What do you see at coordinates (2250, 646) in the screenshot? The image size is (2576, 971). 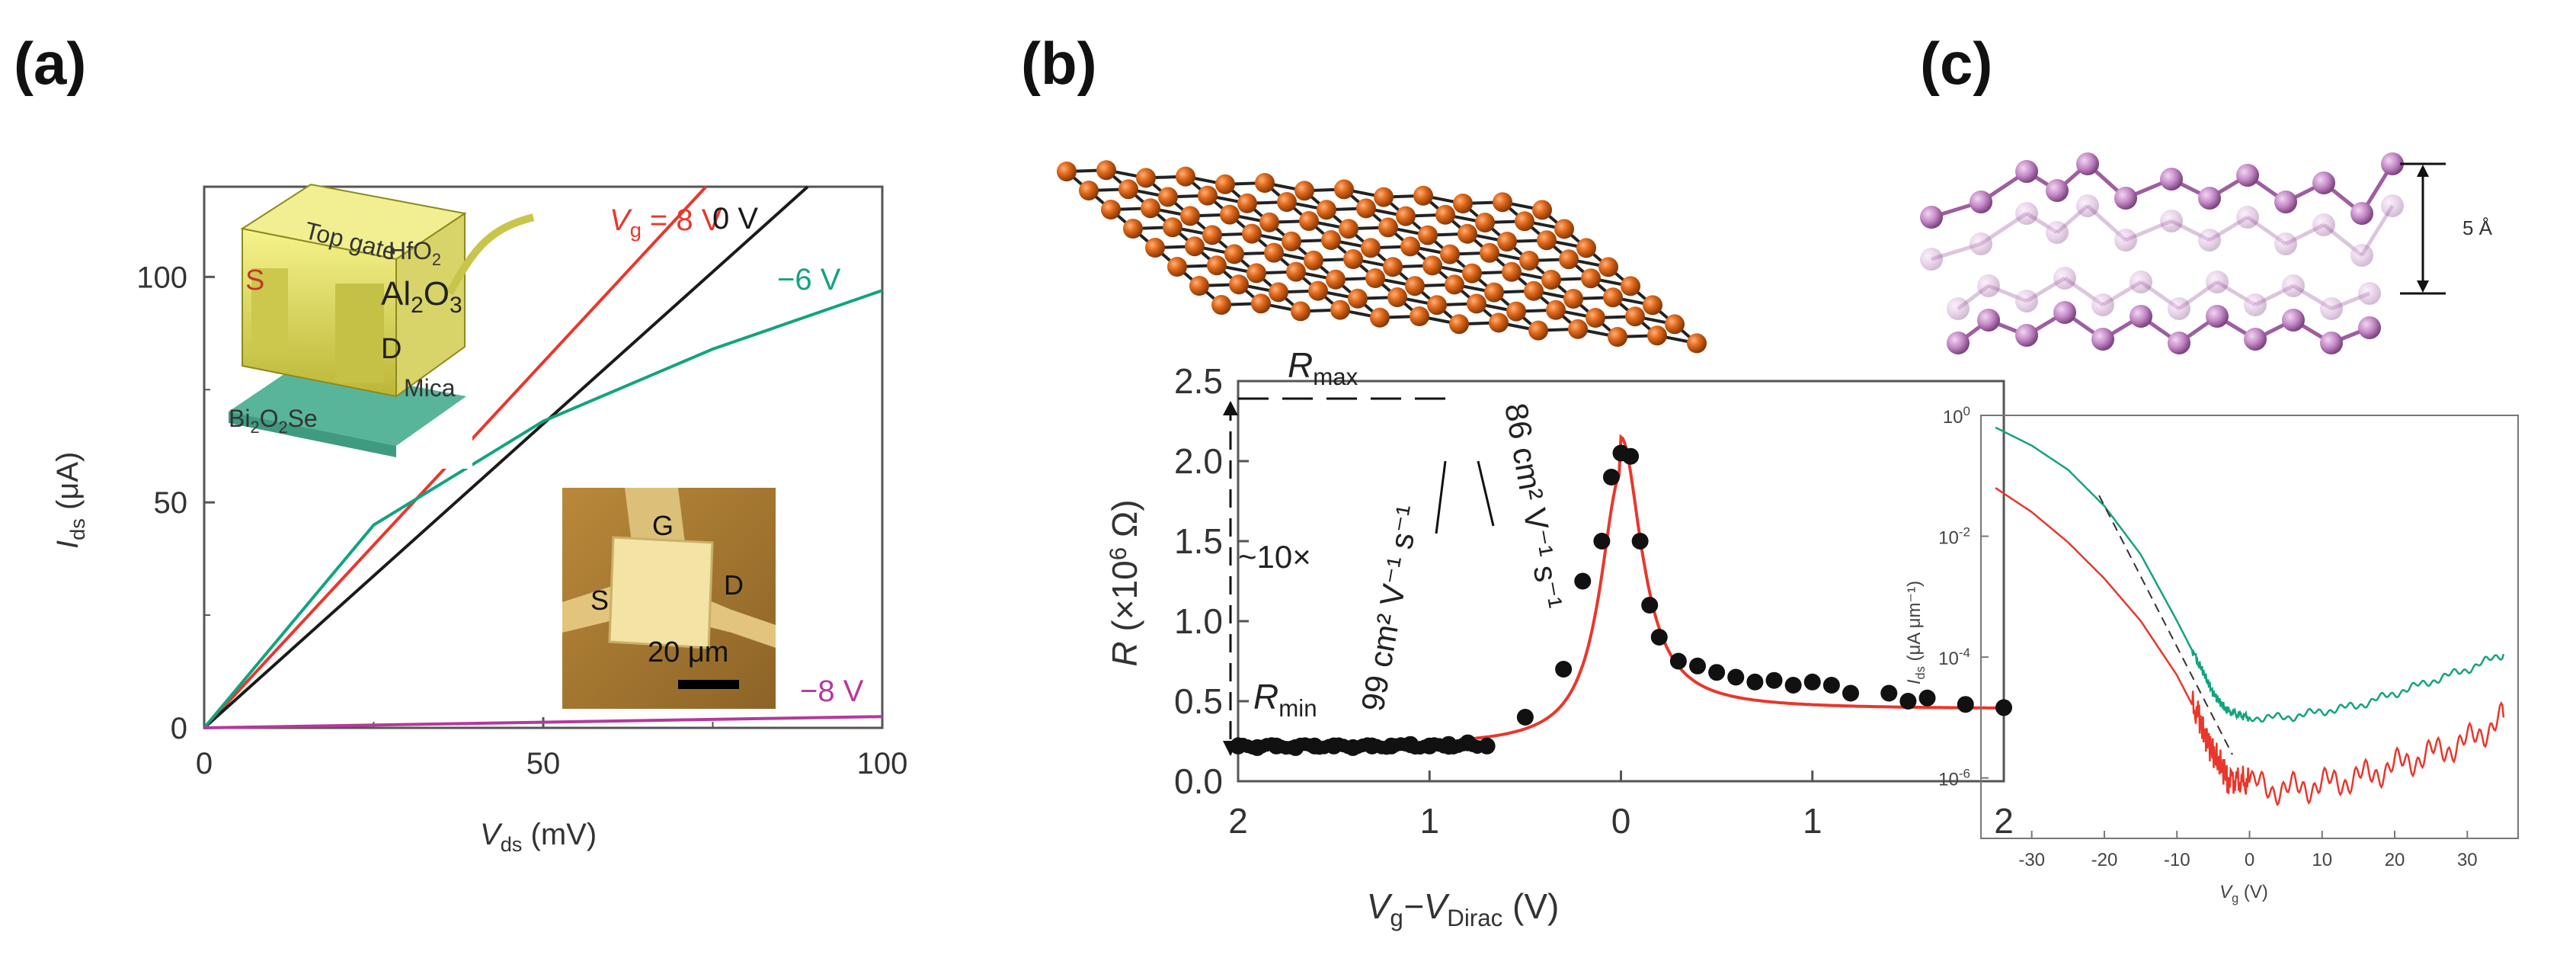 I see `series-line-red` at bounding box center [2250, 646].